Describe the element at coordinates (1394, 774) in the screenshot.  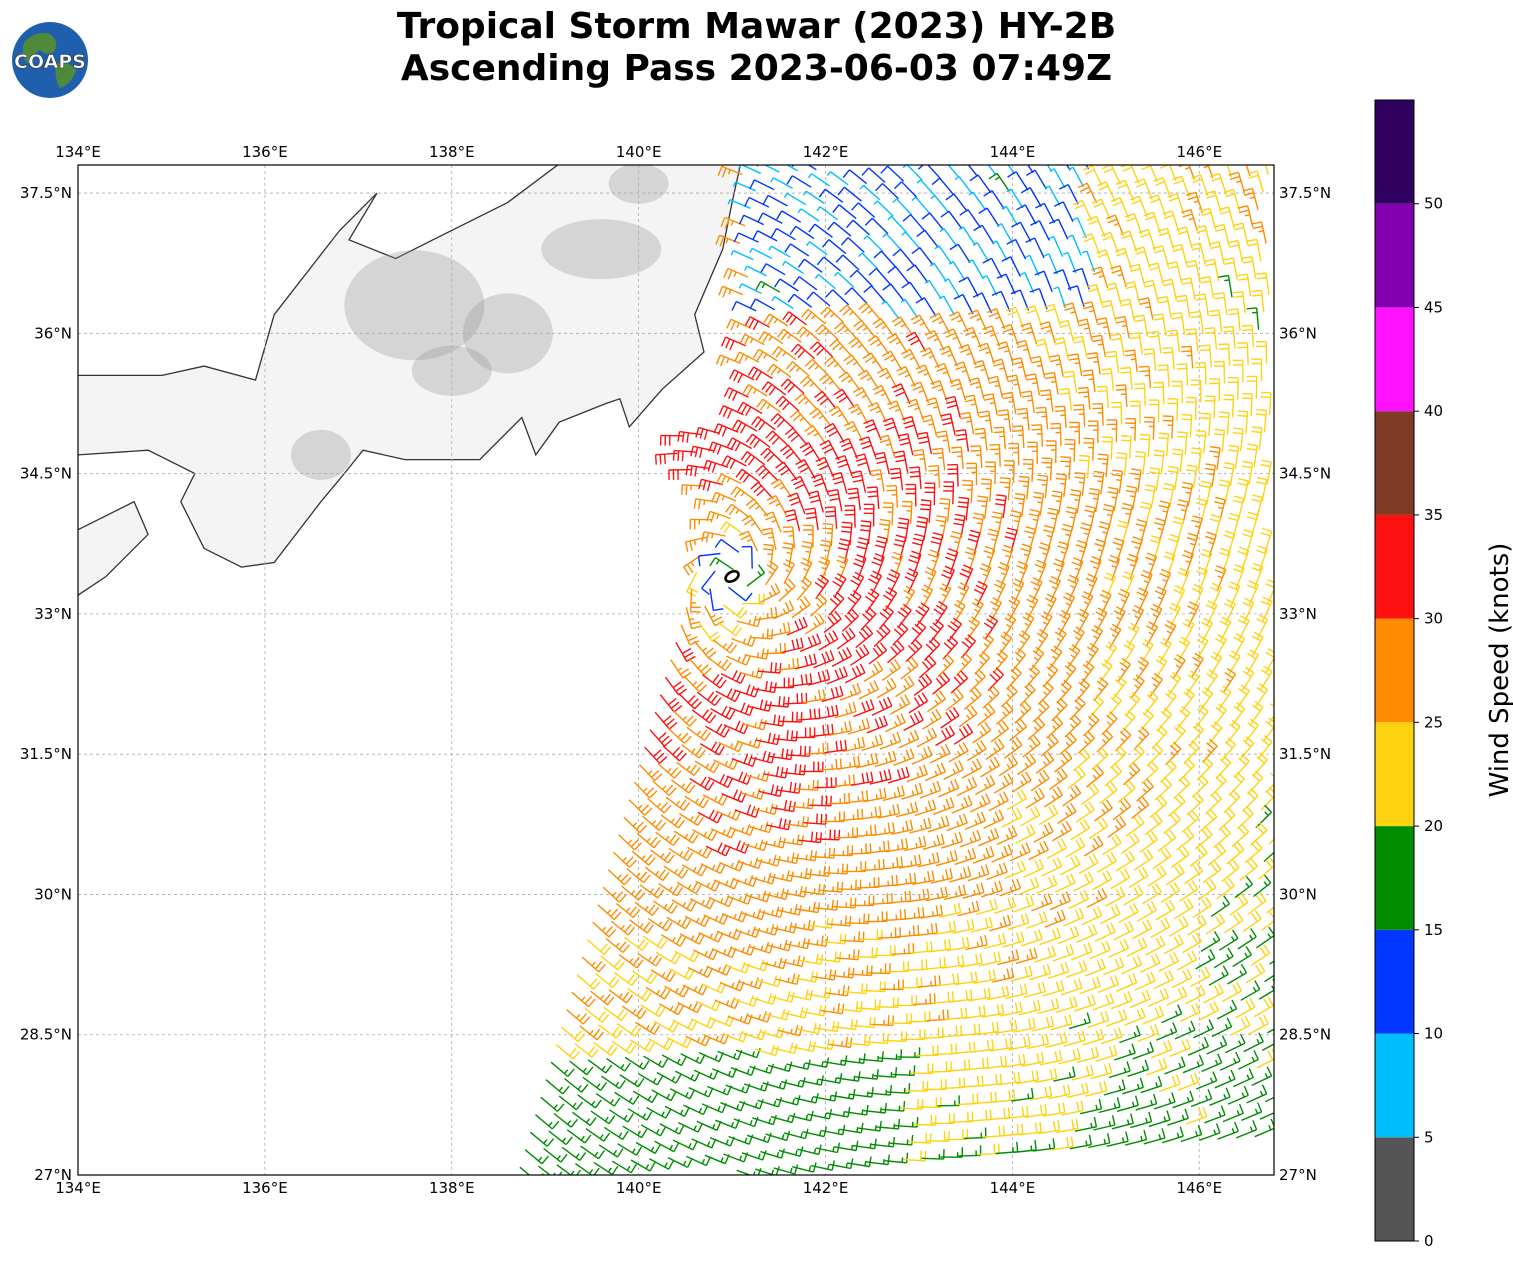
I see `colorbar-bin` at that location.